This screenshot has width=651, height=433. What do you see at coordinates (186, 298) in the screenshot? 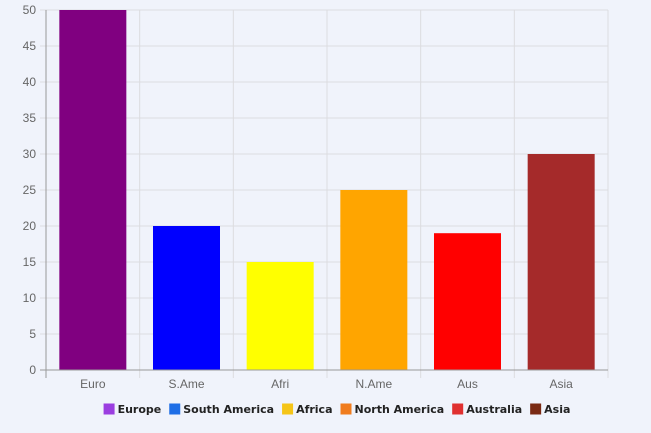
I see `bar-same` at bounding box center [186, 298].